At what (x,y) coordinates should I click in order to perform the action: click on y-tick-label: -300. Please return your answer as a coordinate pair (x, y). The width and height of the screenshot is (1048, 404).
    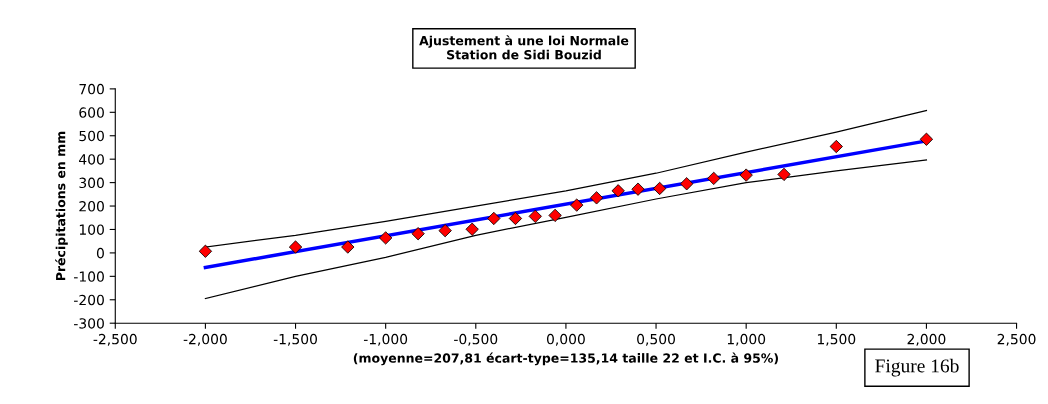
    Looking at the image, I should click on (89, 323).